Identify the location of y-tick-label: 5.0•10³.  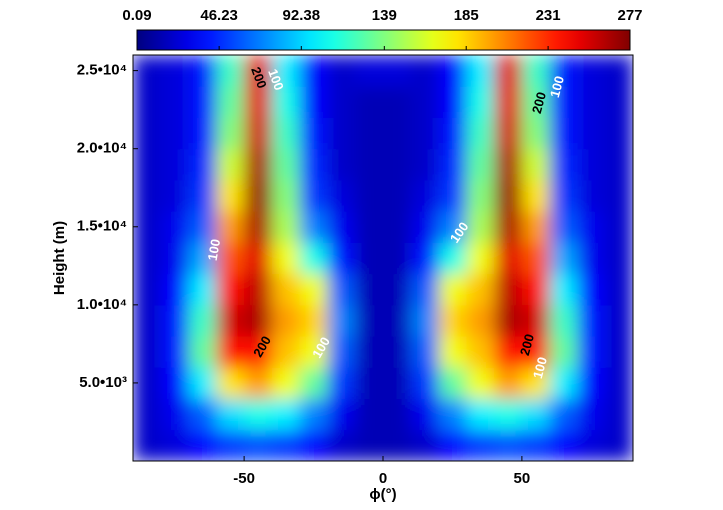
(103, 382).